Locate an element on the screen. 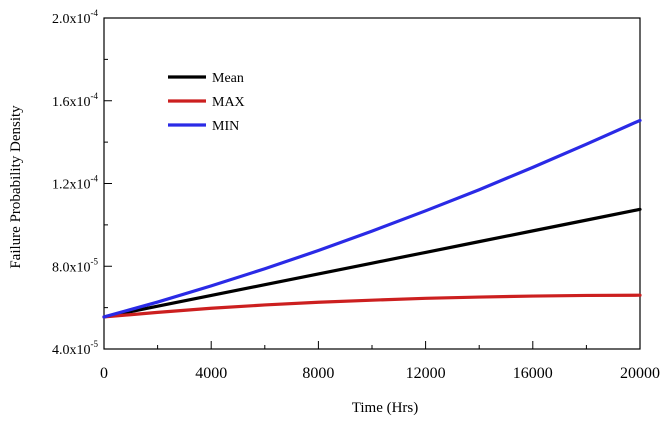 The width and height of the screenshot is (666, 421). legend-label-max: MAX is located at coordinates (228, 102).